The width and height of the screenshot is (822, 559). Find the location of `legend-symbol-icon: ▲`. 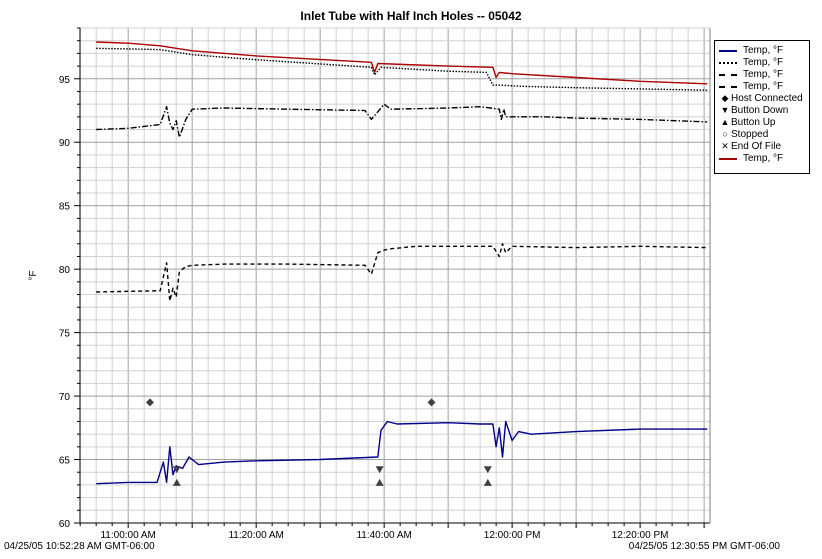

legend-symbol-icon: ▲ is located at coordinates (725, 122).